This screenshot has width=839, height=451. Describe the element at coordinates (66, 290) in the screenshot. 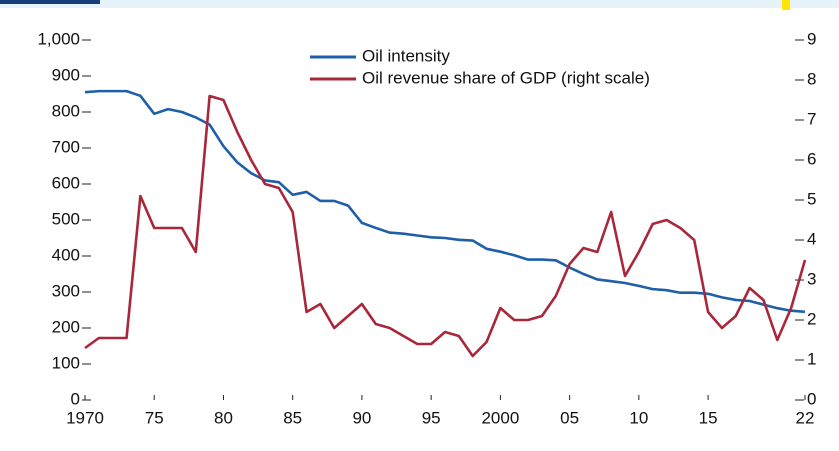

I see `y-tick-label: 300` at that location.